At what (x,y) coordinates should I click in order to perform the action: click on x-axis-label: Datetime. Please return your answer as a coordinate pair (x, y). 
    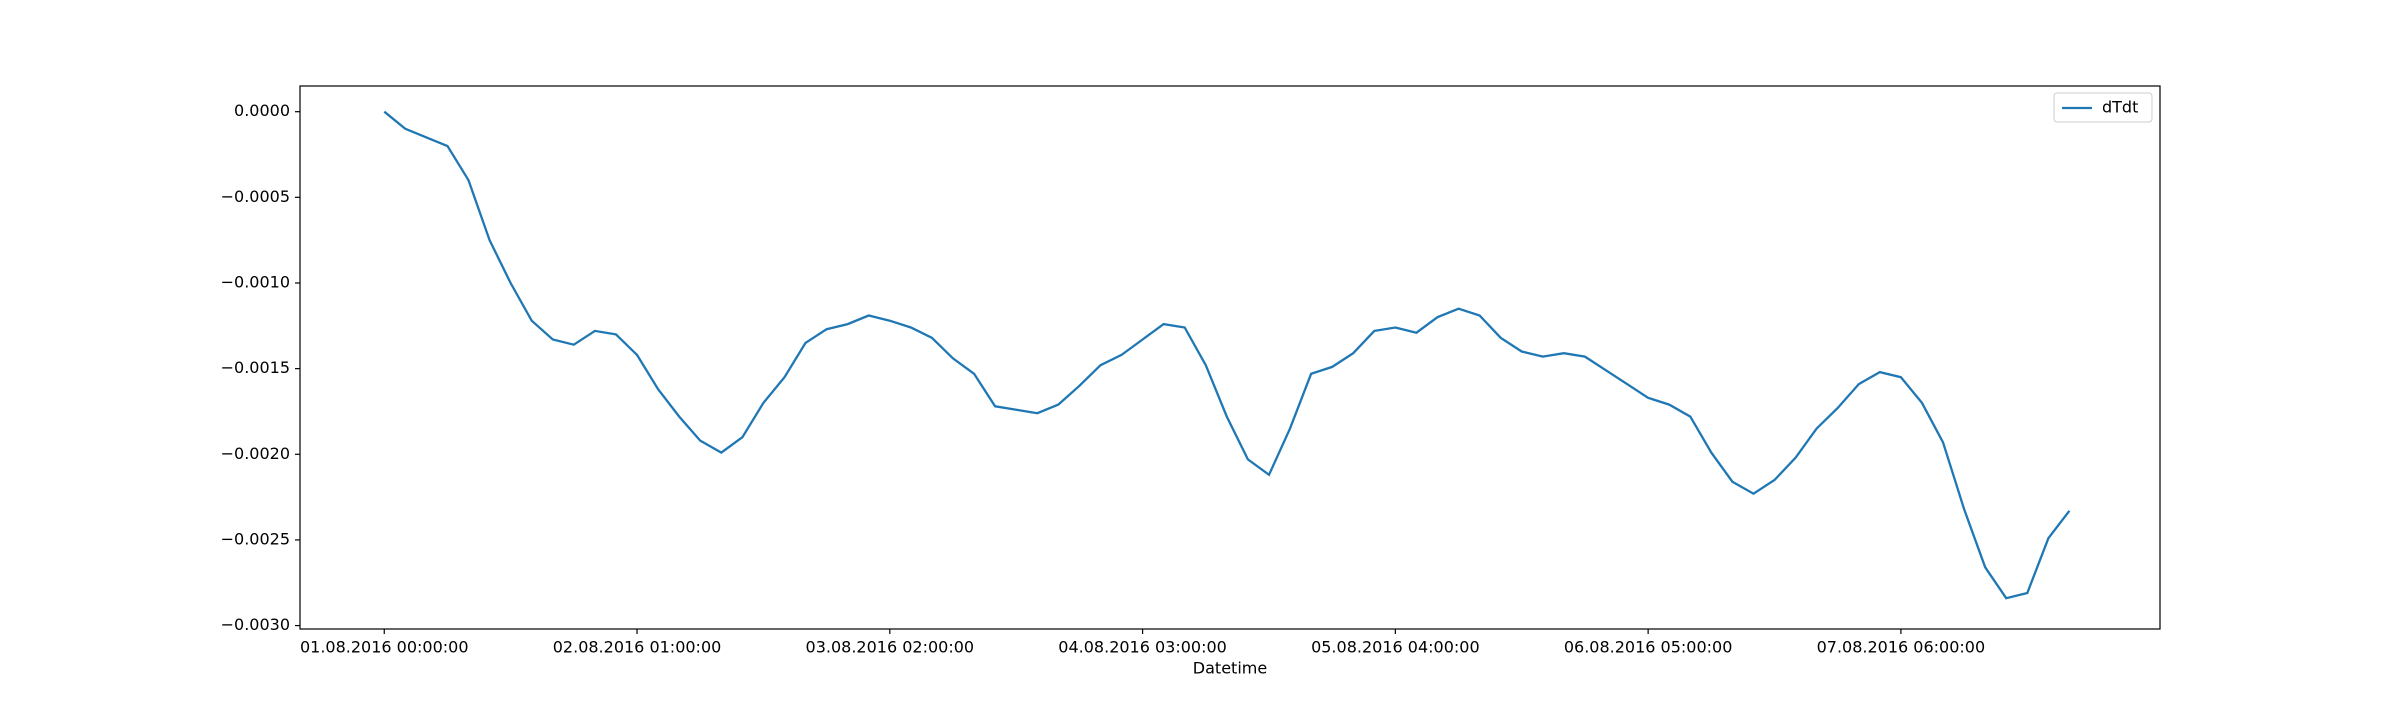
    Looking at the image, I should click on (1230, 668).